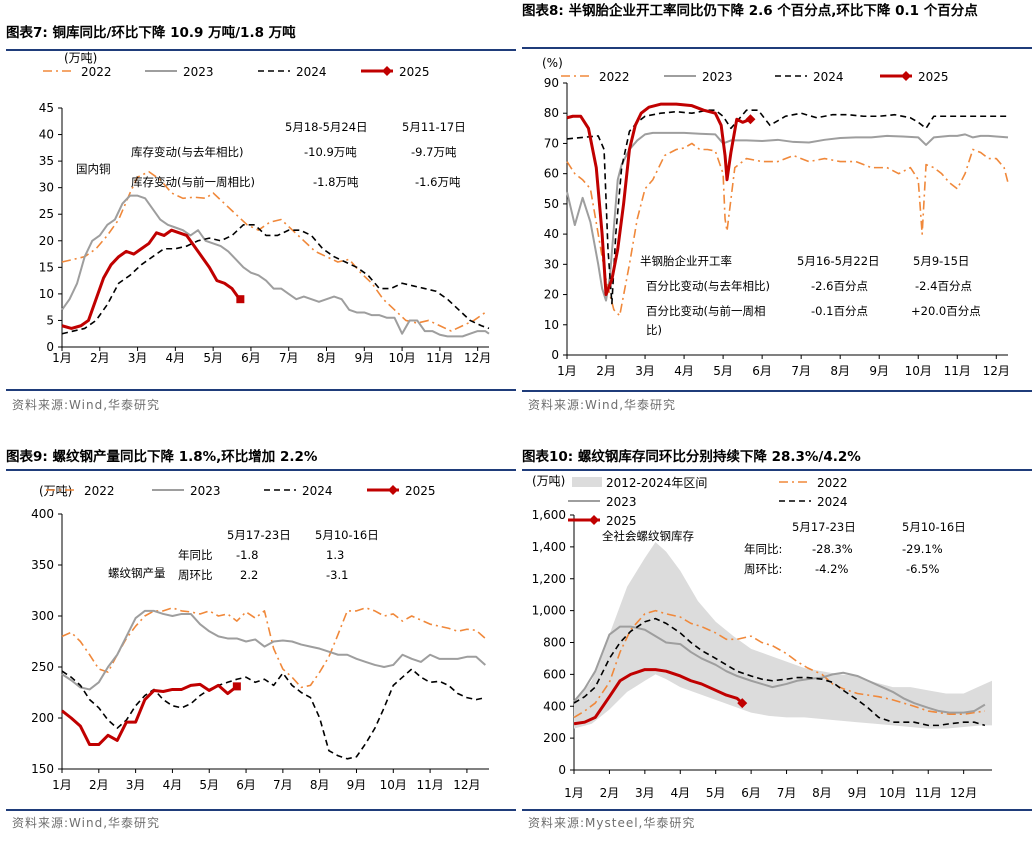  I want to click on annotation-text: 百分比变动(与前一周相, so click(706, 311).